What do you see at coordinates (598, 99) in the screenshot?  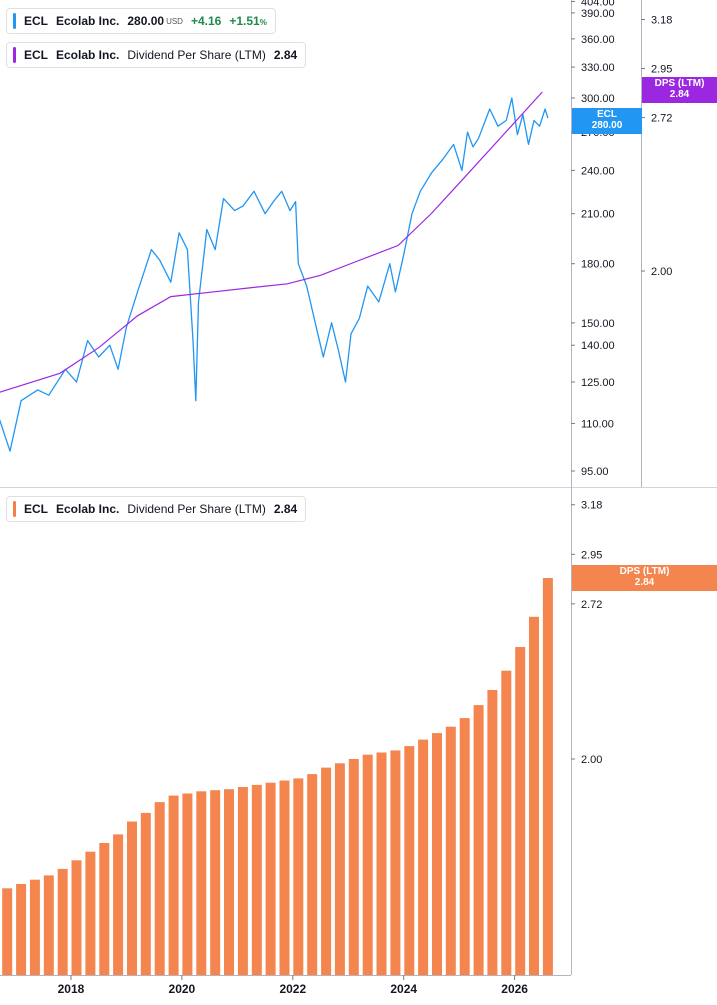 I see `price-tick-label: 300.00` at bounding box center [598, 99].